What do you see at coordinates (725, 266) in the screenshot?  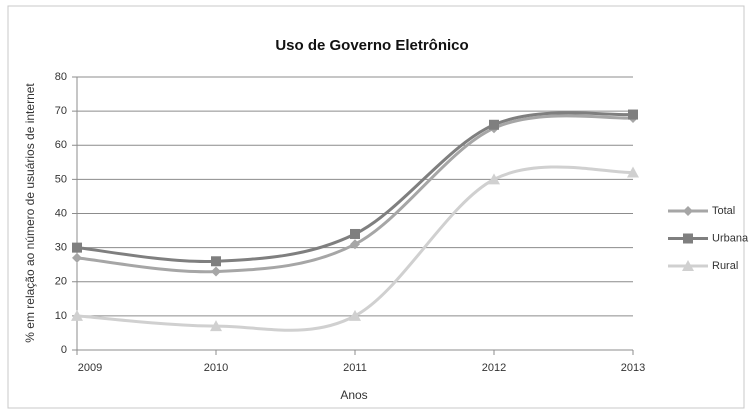 I see `legend-label: Rural` at bounding box center [725, 266].